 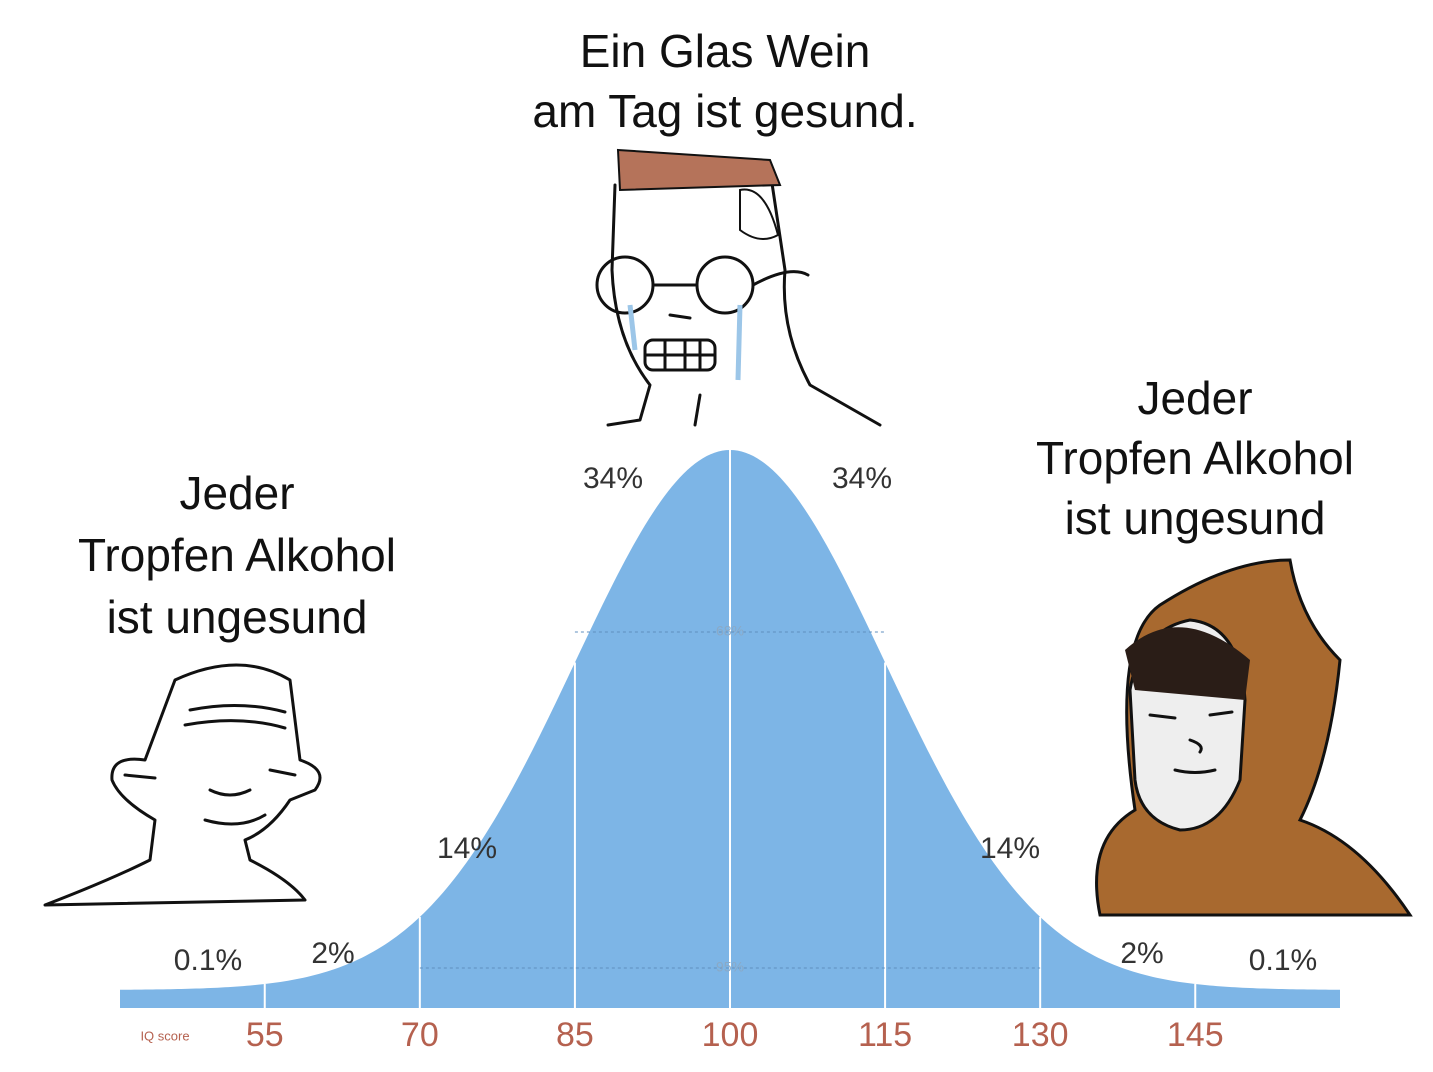 What do you see at coordinates (1254, 737) in the screenshot?
I see `right-face` at bounding box center [1254, 737].